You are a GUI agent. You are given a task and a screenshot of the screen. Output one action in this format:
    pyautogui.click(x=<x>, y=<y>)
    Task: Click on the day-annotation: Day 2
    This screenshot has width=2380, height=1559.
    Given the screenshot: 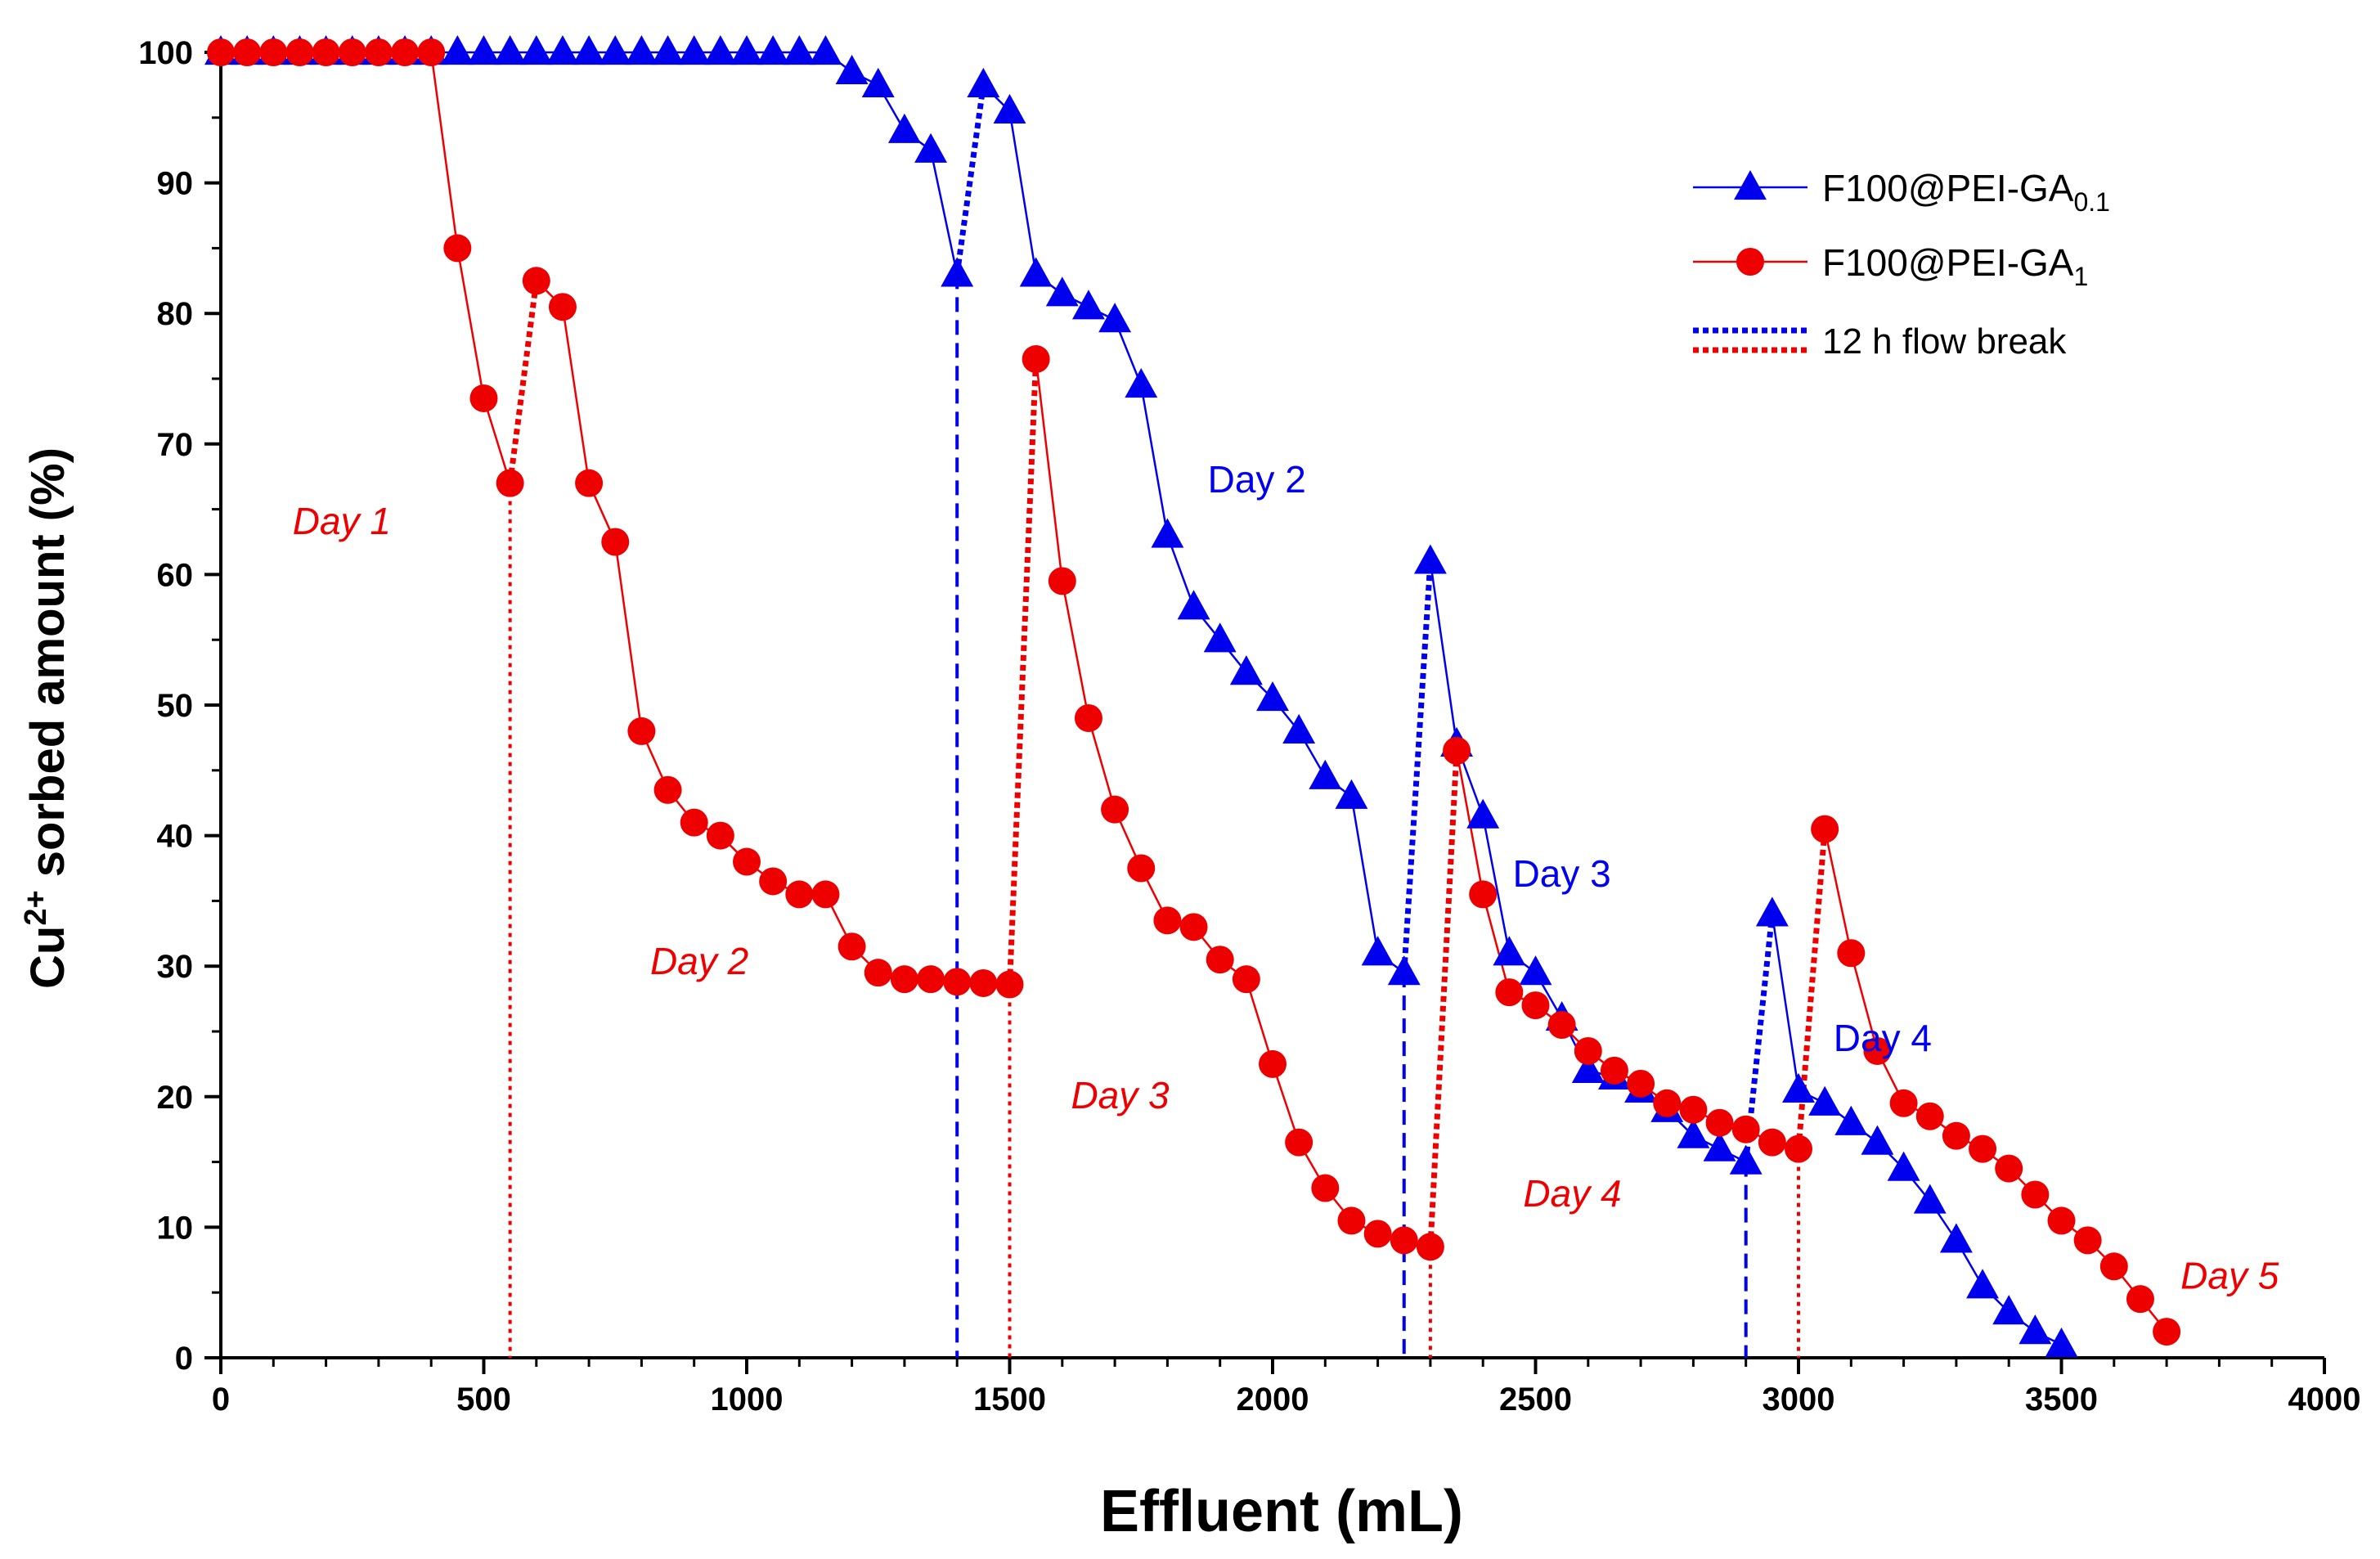 What is the action you would take?
    pyautogui.click(x=1257, y=479)
    